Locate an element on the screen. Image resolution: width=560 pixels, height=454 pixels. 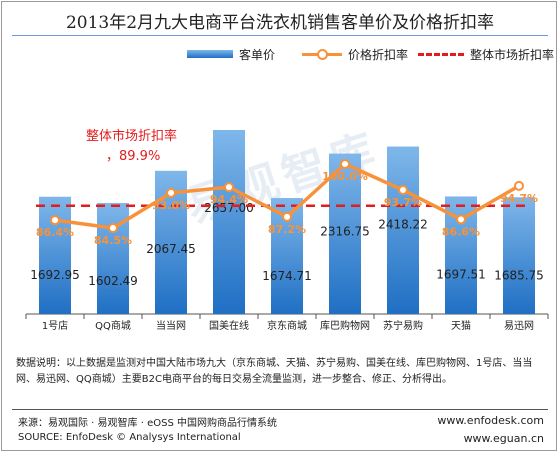
category-label: 库巴购物网 is located at coordinates (345, 325).